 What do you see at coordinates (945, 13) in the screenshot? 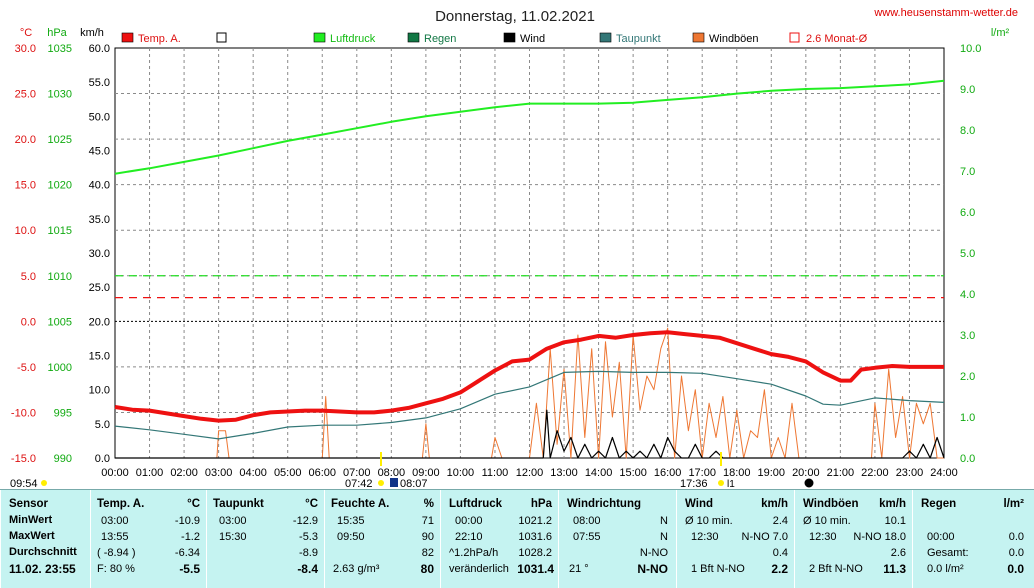
I see `site-link: www.heusenstamm-wetter.de` at bounding box center [945, 13].